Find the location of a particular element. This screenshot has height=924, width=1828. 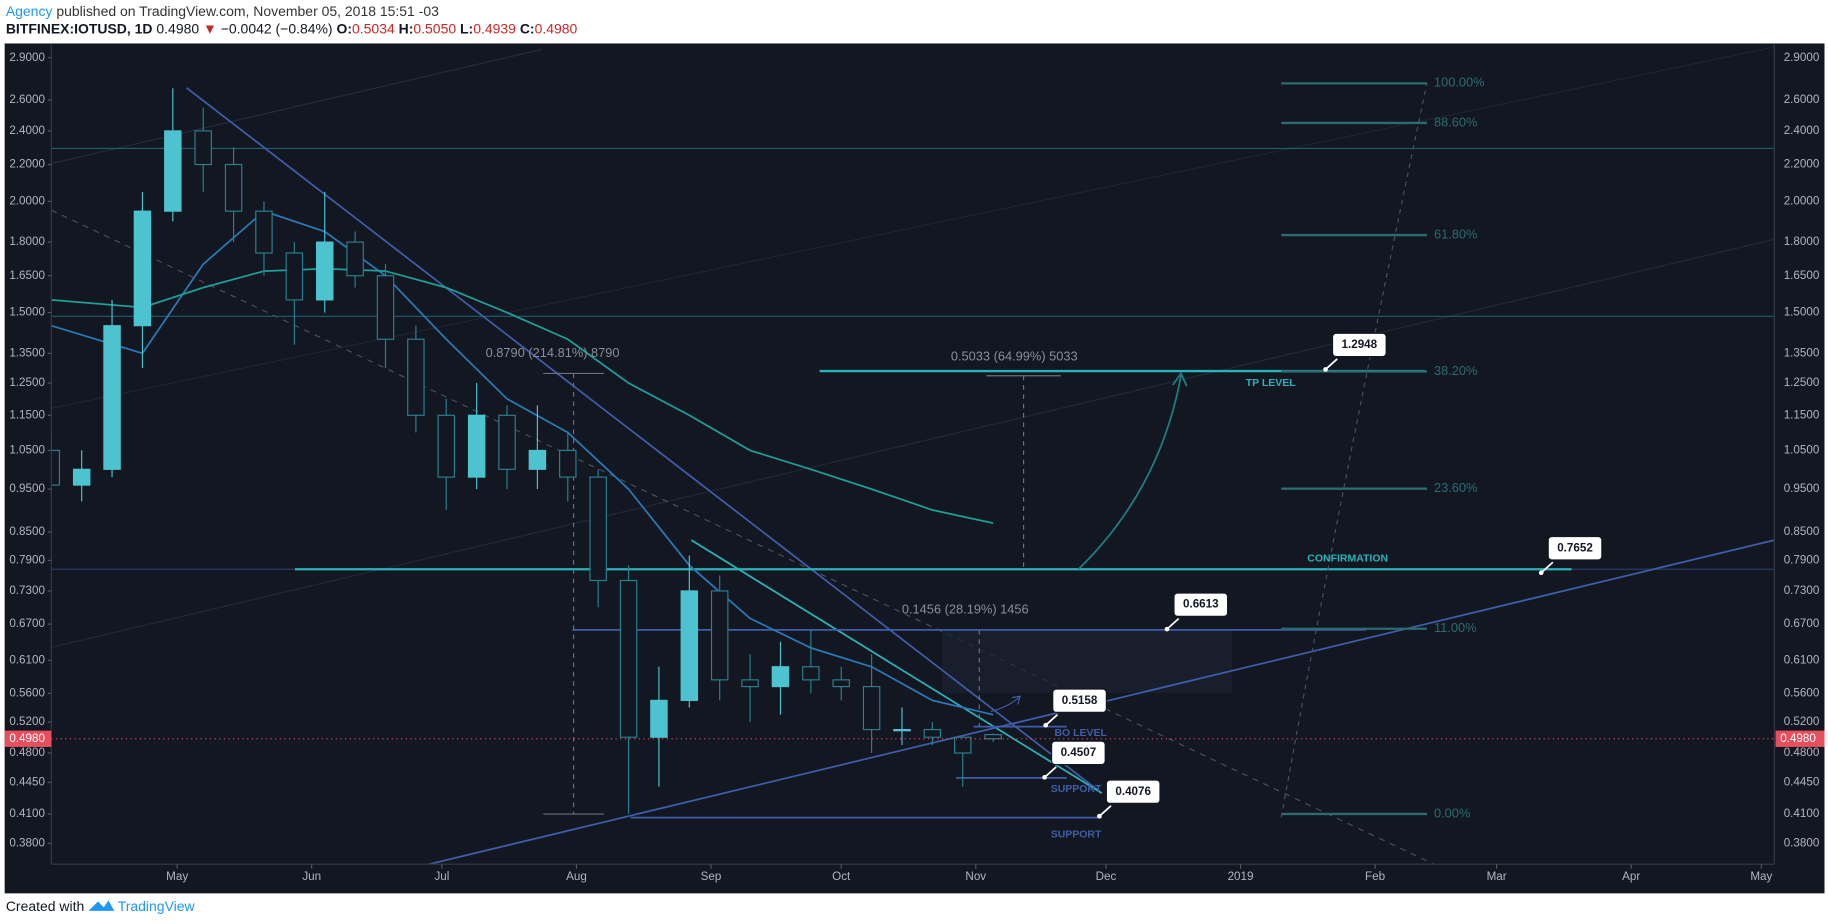

measure-label: 0.8790 (214.81%) 8790 is located at coordinates (553, 352).